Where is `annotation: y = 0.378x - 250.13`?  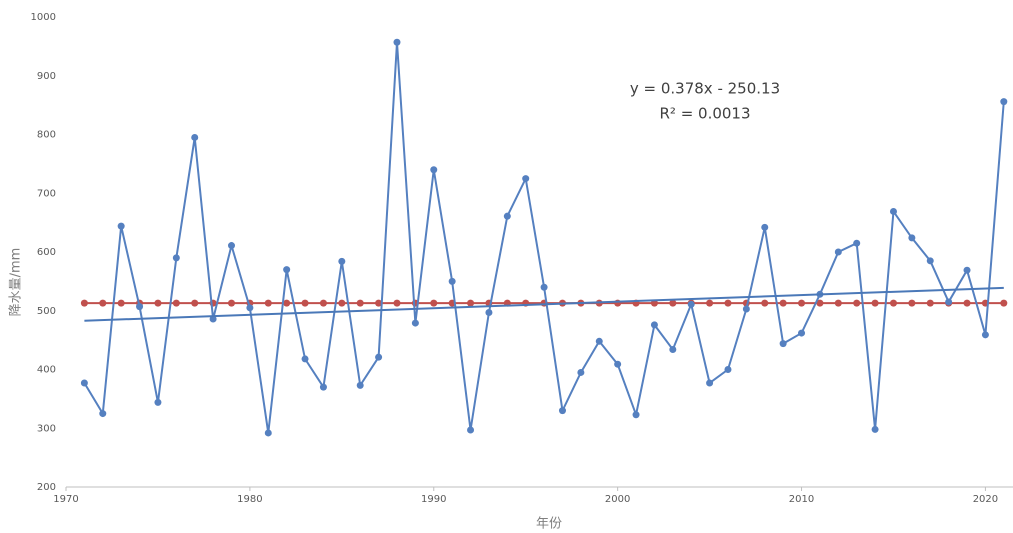 annotation: y = 0.378x - 250.13 is located at coordinates (705, 89).